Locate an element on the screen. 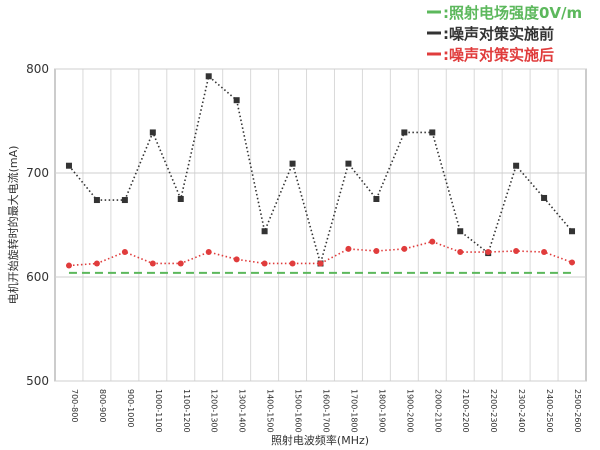  x-tick-label: 1600-1700 is located at coordinates (326, 411).